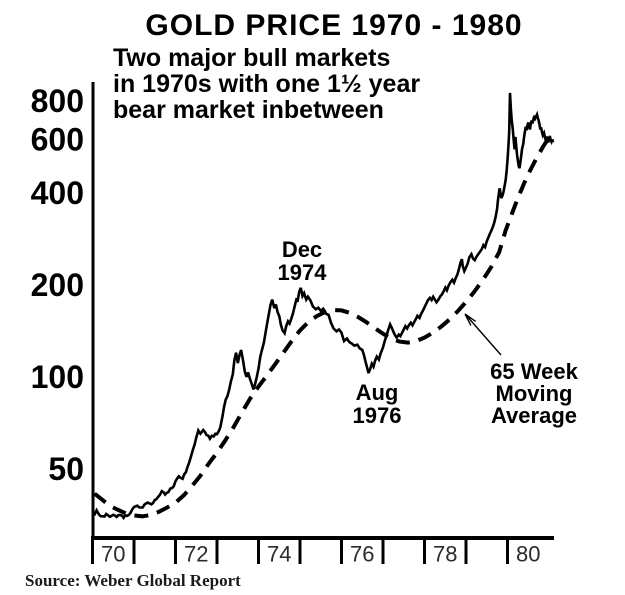 The image size is (625, 595). What do you see at coordinates (57, 193) in the screenshot?
I see `y-axis-label: 400` at bounding box center [57, 193].